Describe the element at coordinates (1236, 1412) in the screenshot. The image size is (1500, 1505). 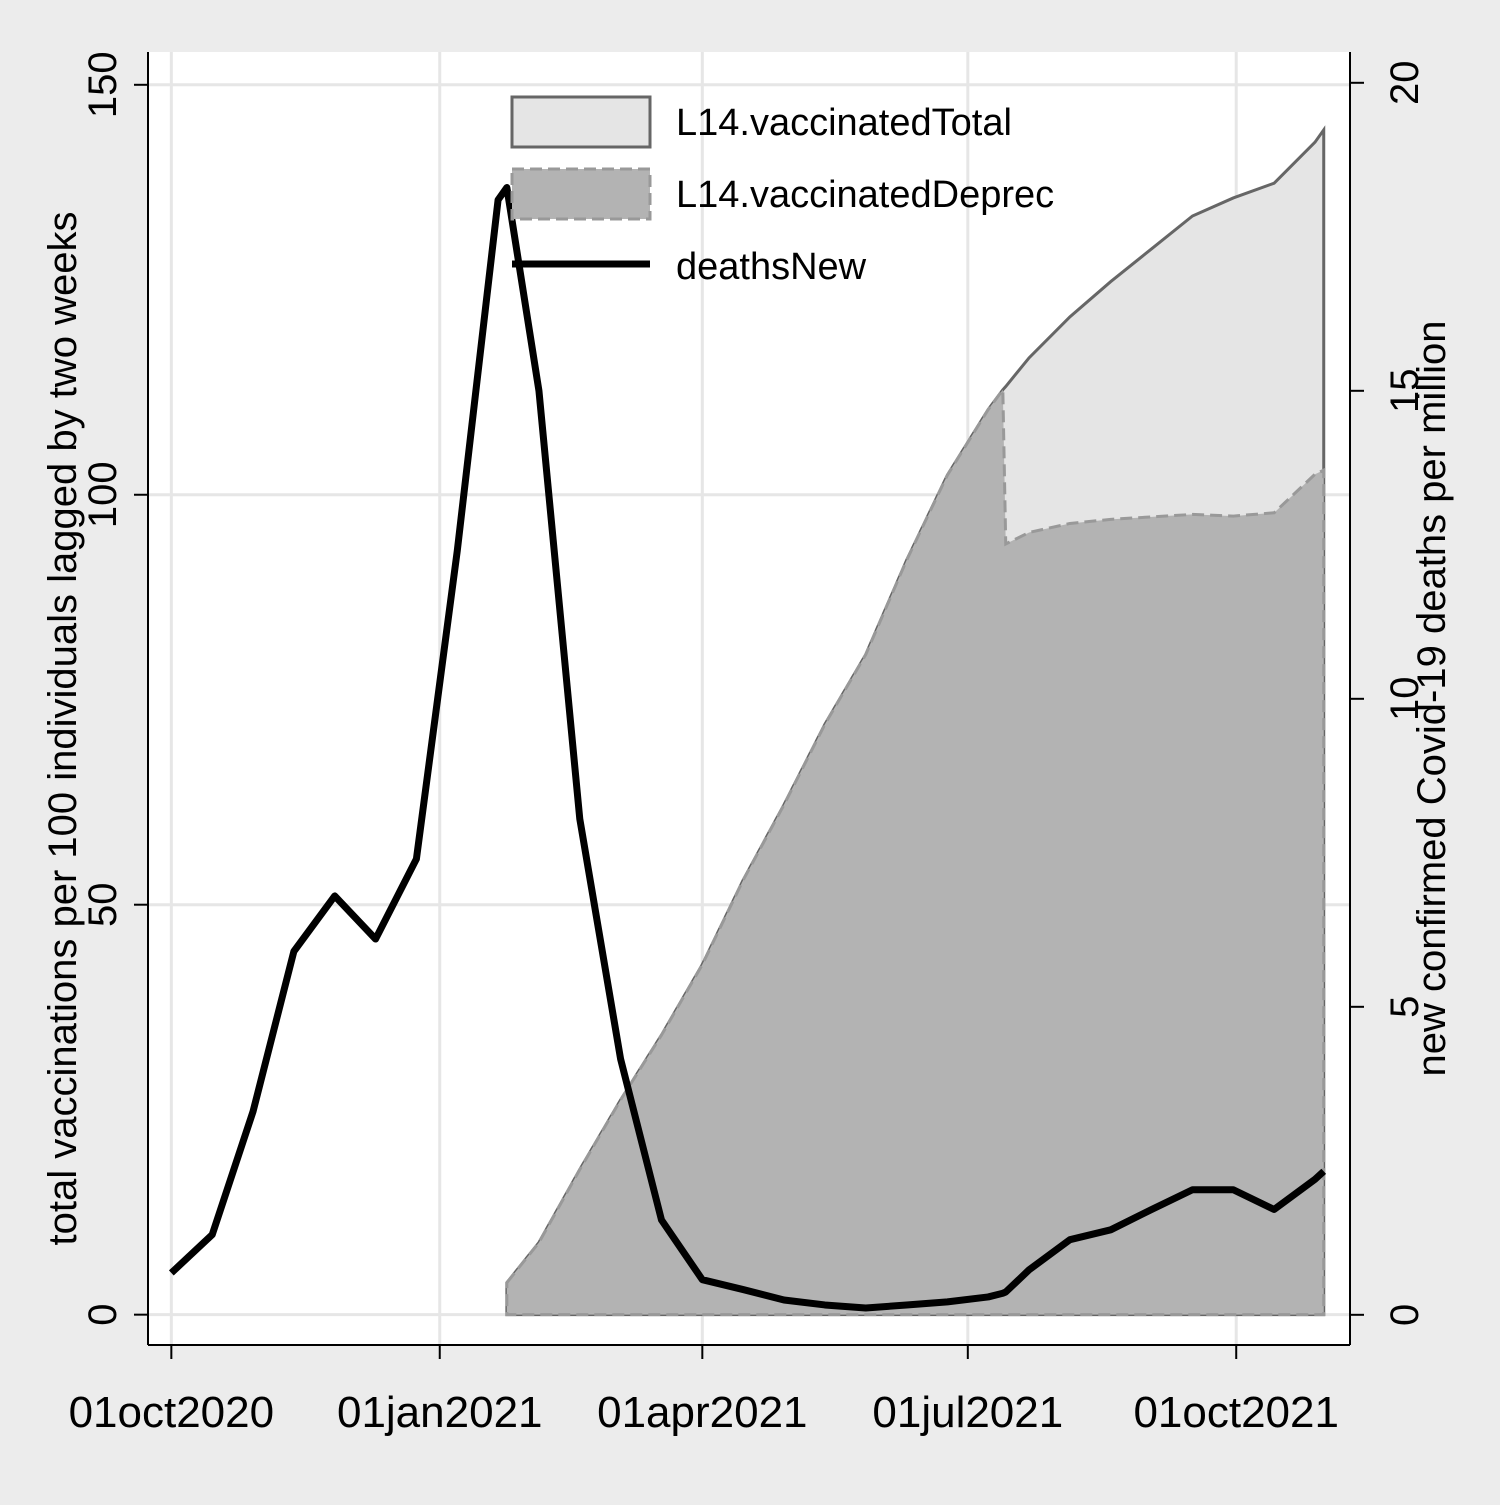
I see `x-tick-label: 01oct2021` at that location.